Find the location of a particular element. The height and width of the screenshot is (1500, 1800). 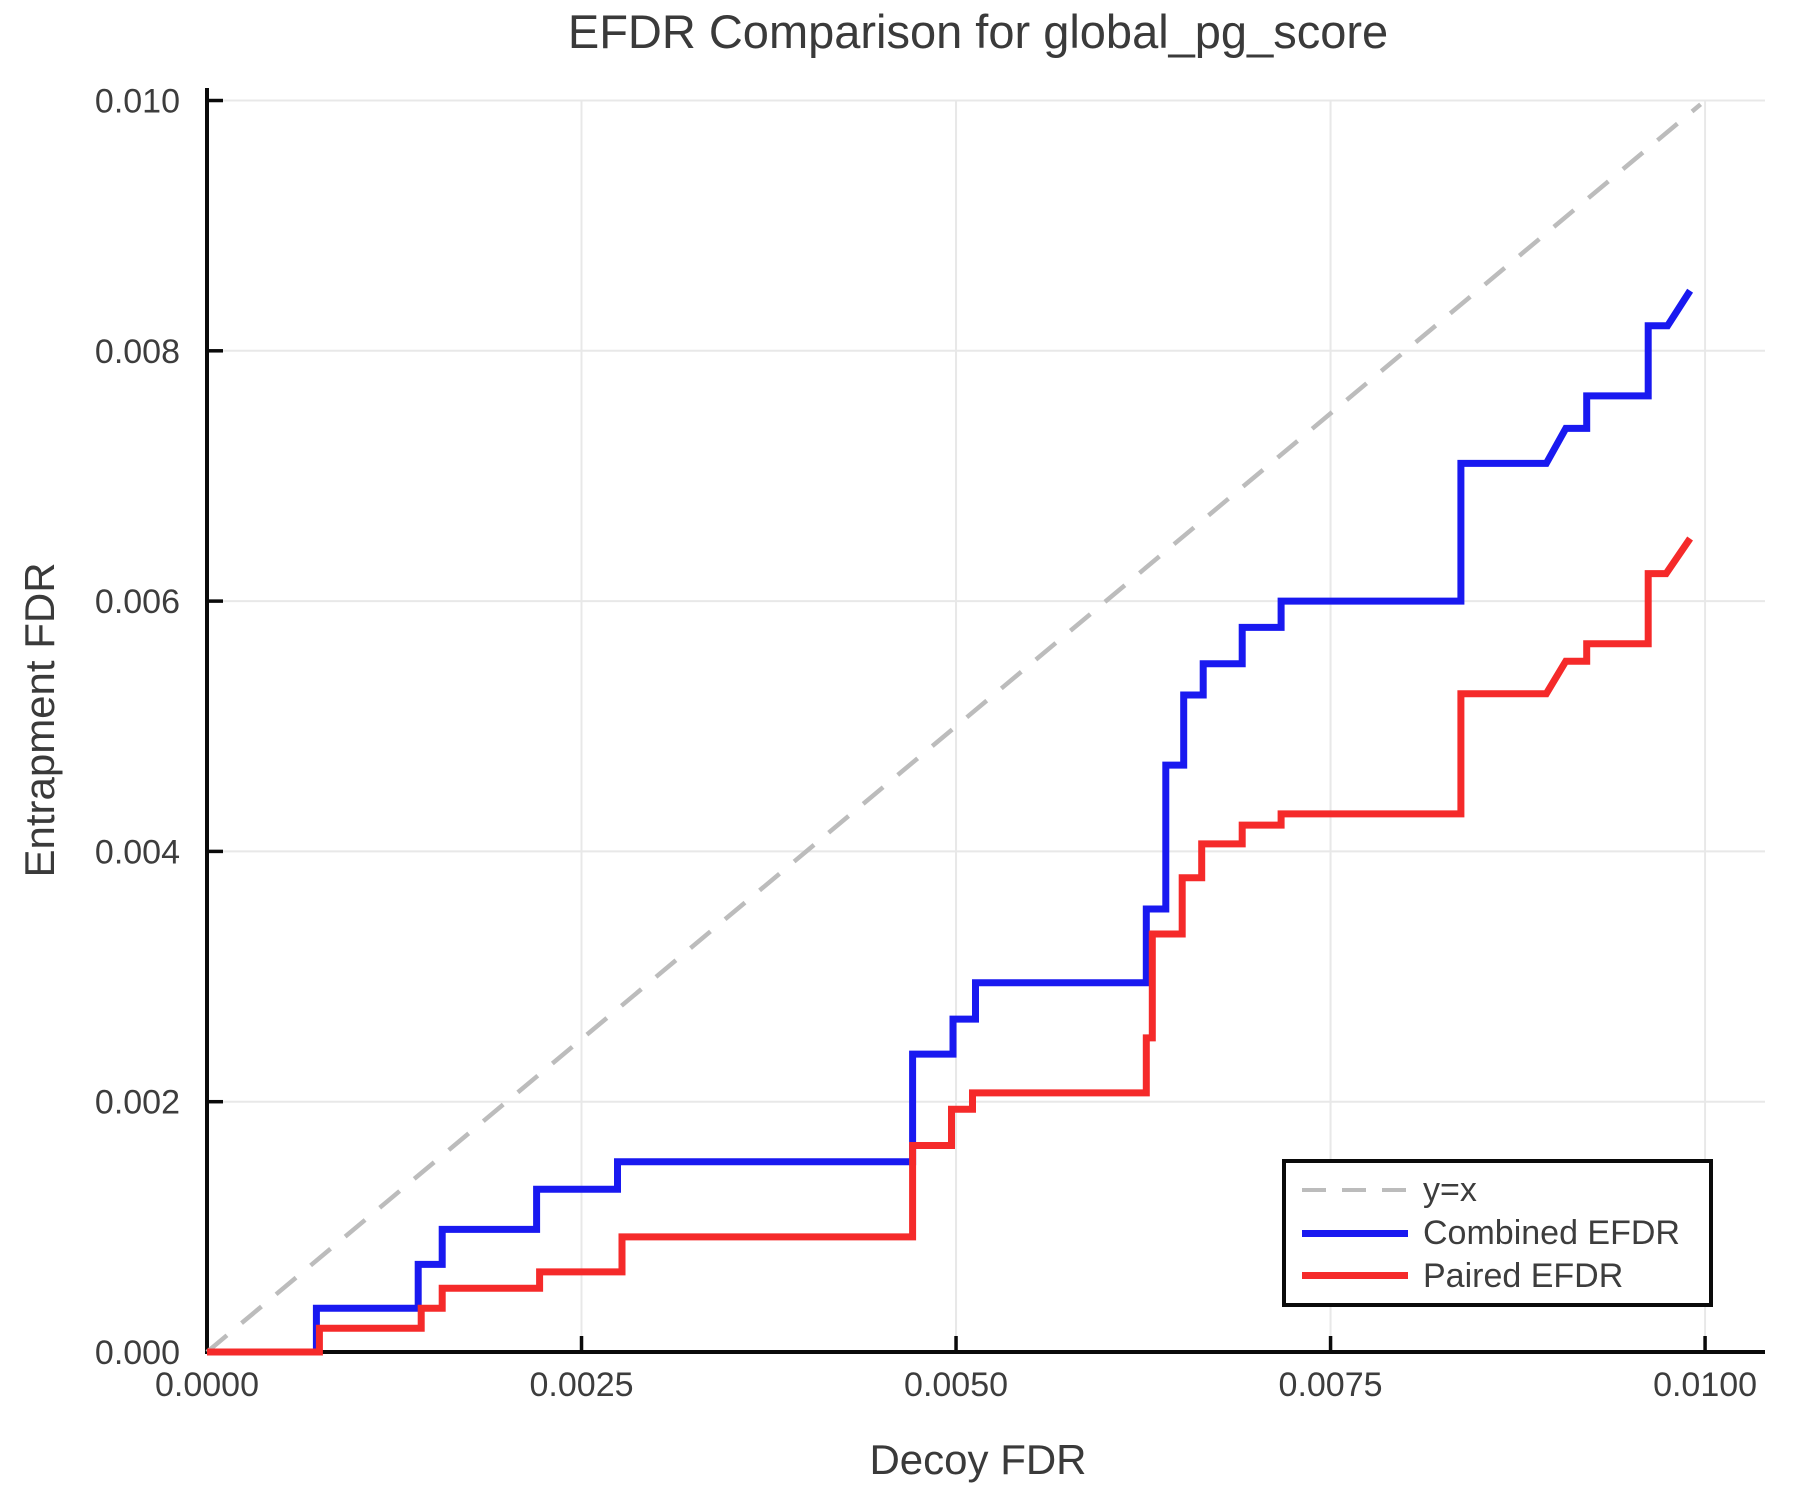

x-tick-label: 0.0075 is located at coordinates (1331, 1385).